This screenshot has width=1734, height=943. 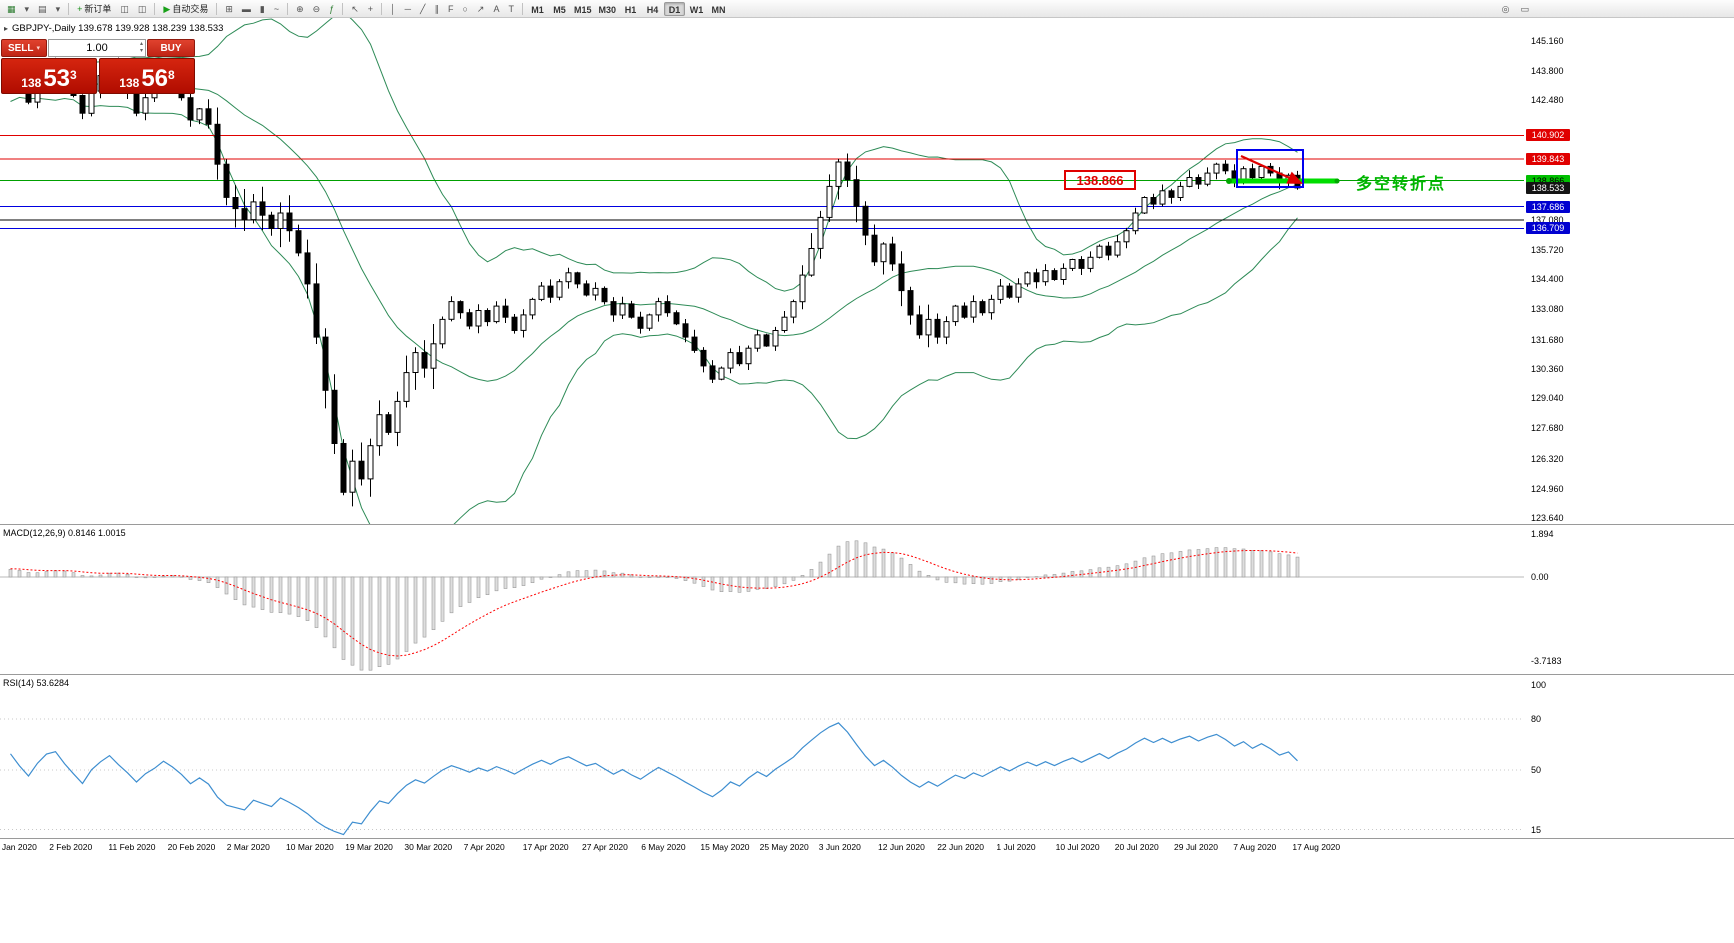 I want to click on zoom-in-icon: ⊕, so click(x=300, y=8).